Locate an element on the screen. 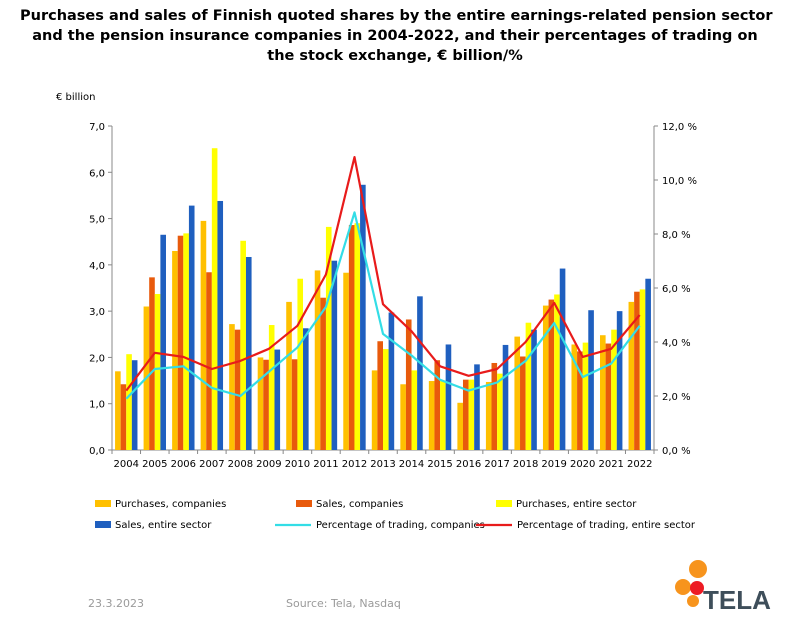 The image size is (790, 620). x-tick-label: 2012 is located at coordinates (354, 464).